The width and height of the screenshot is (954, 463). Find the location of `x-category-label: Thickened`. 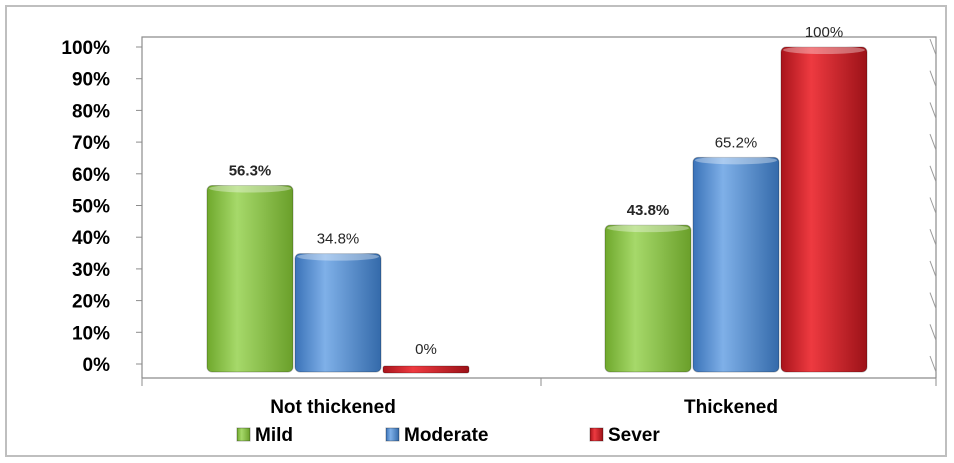

x-category-label: Thickened is located at coordinates (731, 407).